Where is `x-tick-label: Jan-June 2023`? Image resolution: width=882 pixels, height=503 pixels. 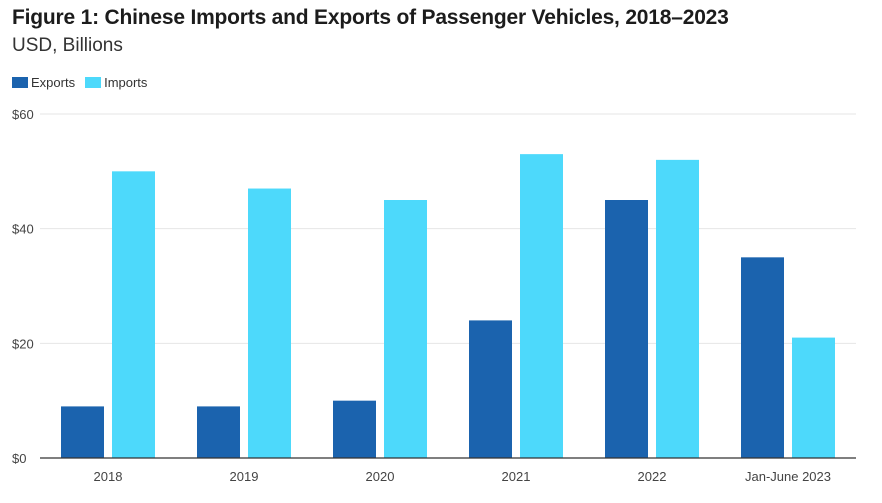 x-tick-label: Jan-June 2023 is located at coordinates (788, 476).